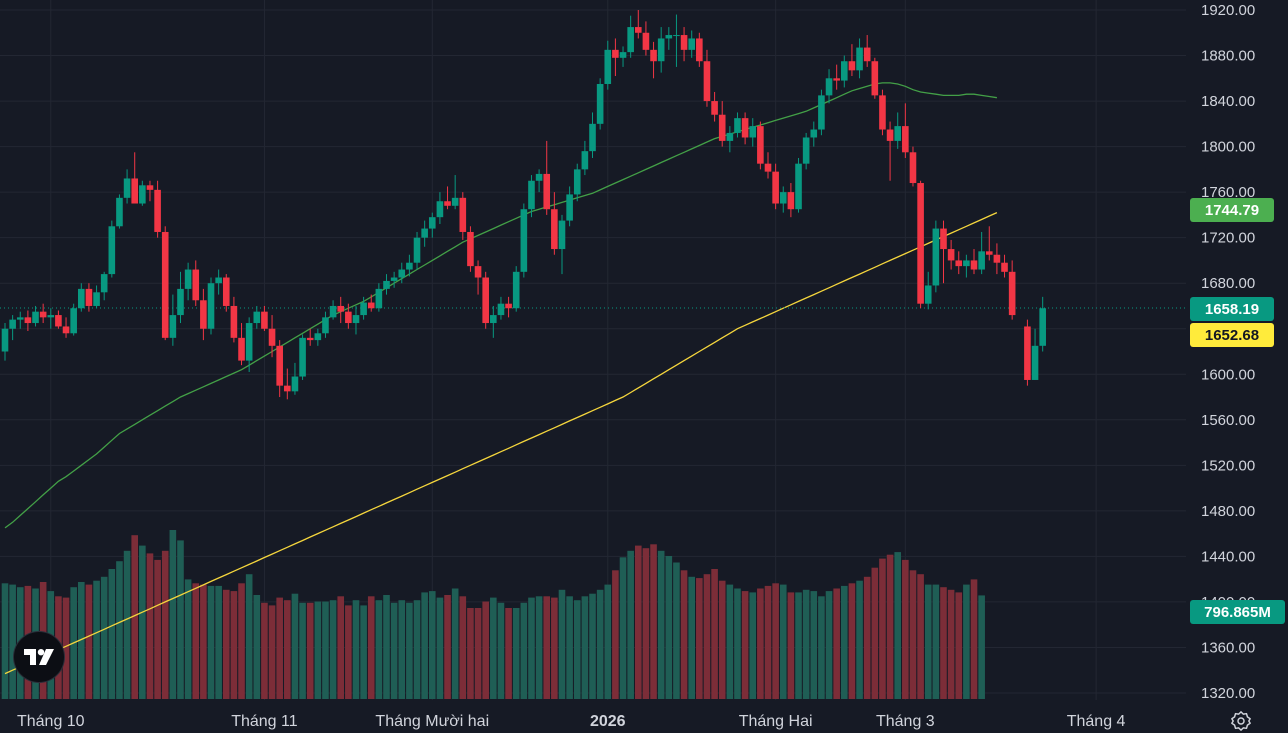 The height and width of the screenshot is (733, 1288). What do you see at coordinates (39, 657) in the screenshot?
I see `tradingview-logo-icon` at bounding box center [39, 657].